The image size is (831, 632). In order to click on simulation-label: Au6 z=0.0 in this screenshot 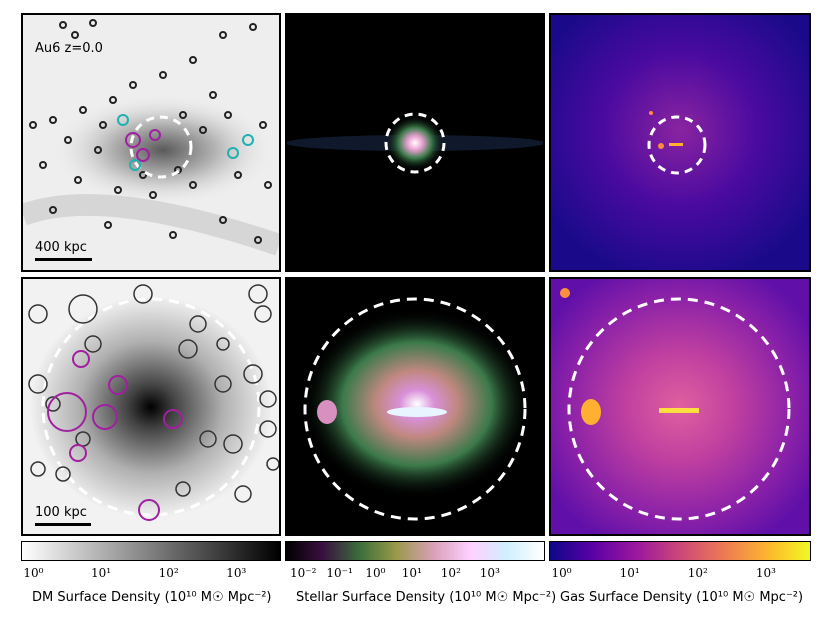, I will do `click(69, 48)`.